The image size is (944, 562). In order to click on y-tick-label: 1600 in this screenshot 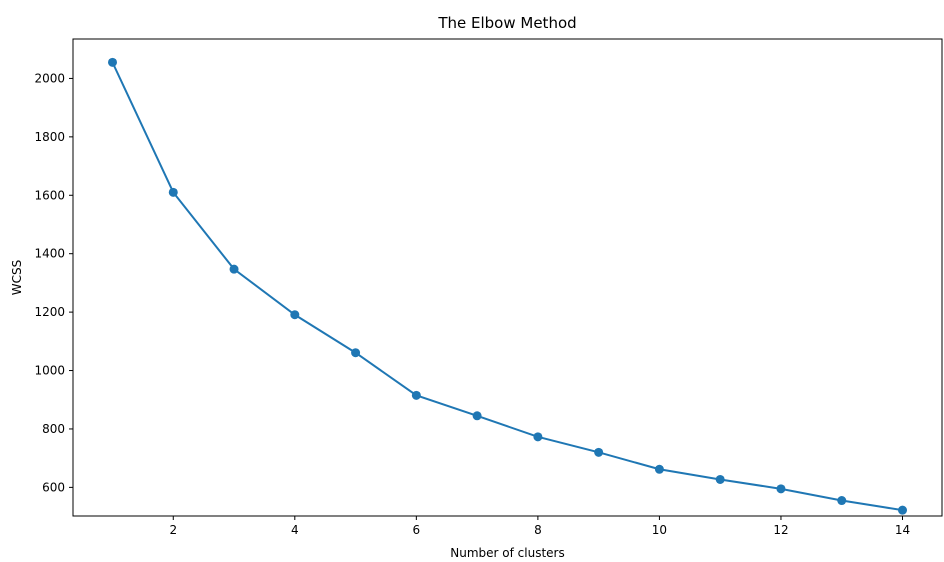, I will do `click(49, 195)`.